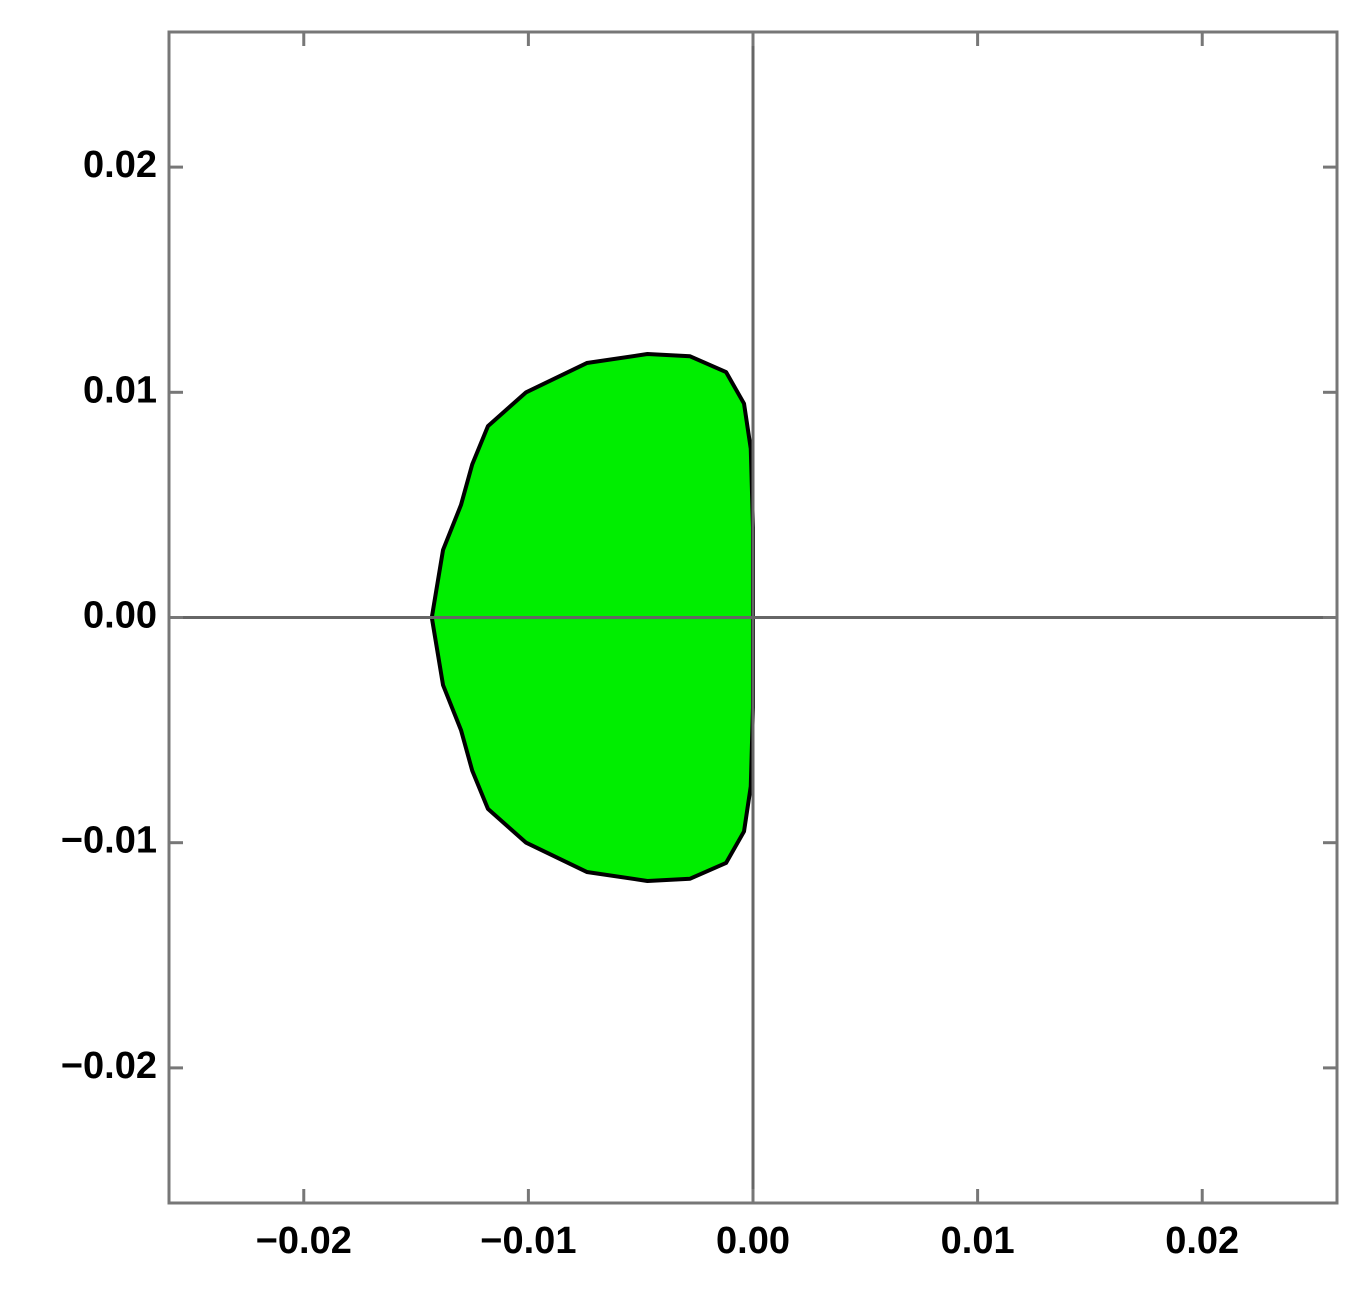 The width and height of the screenshot is (1368, 1297). Describe the element at coordinates (120, 390) in the screenshot. I see `y-tick-label: 0.01` at that location.